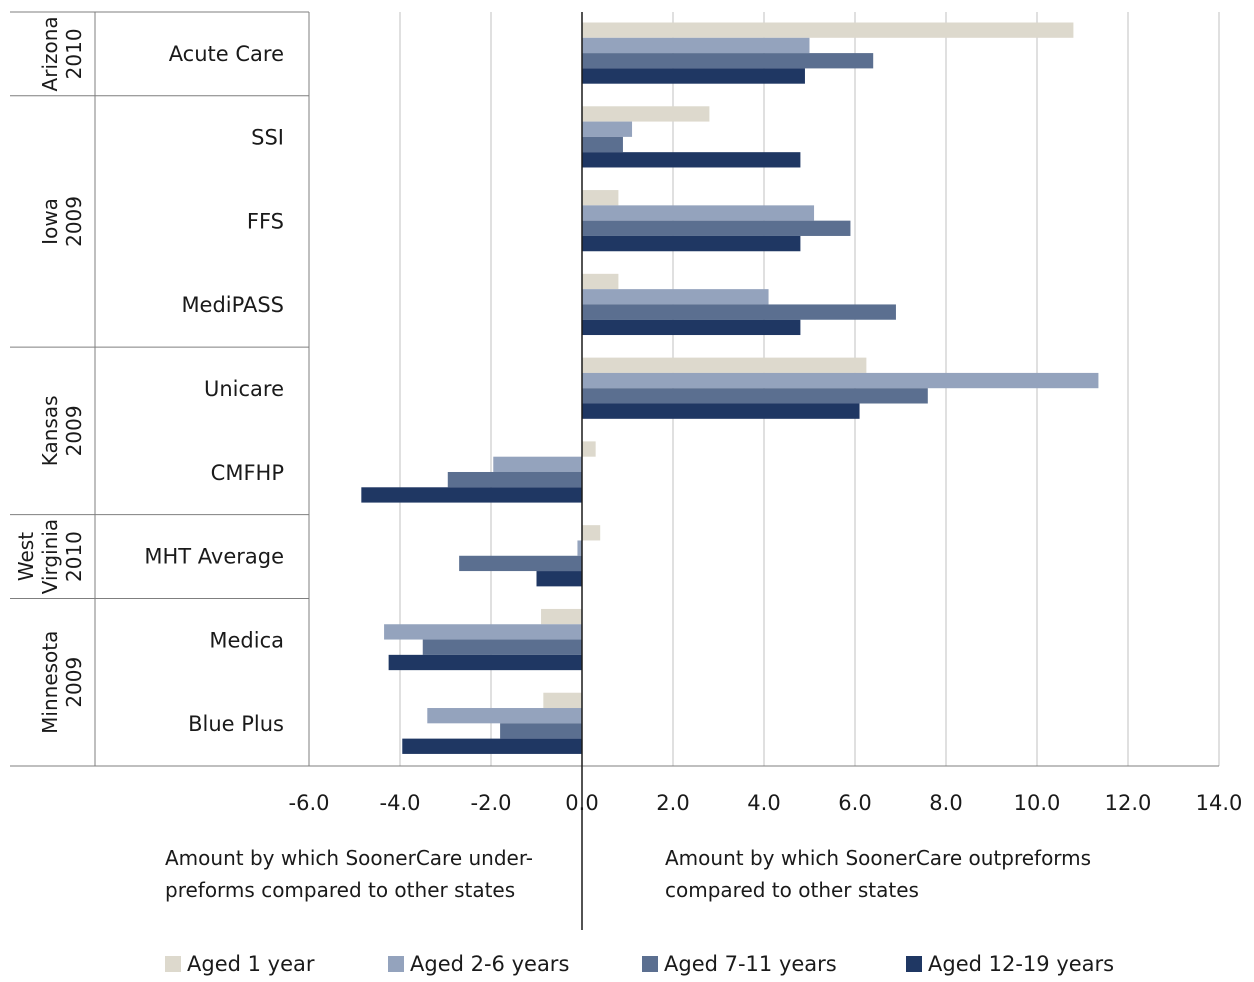 The image size is (1254, 982). Describe the element at coordinates (561, 616) in the screenshot. I see `bar-medica-aged-1-year` at that location.